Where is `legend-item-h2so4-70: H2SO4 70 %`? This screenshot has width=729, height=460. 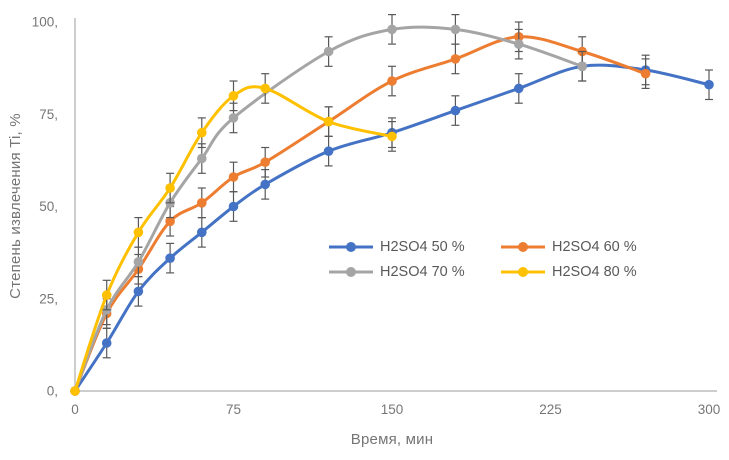 legend-item-h2so4-70: H2SO4 70 % is located at coordinates (414, 272).